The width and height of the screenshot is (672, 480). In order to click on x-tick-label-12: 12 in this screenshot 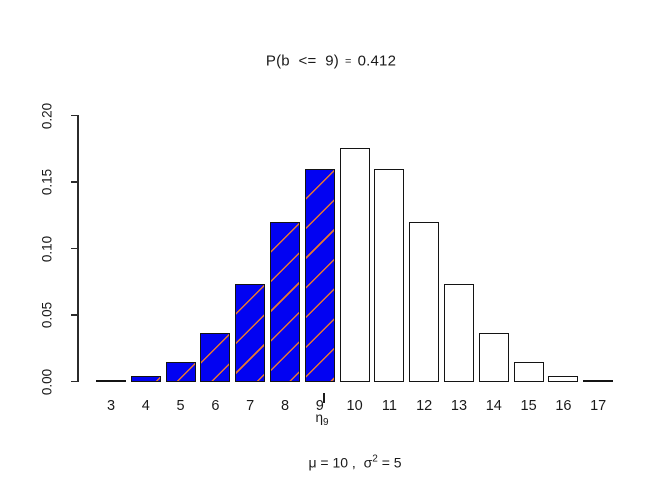, I will do `click(424, 406)`.